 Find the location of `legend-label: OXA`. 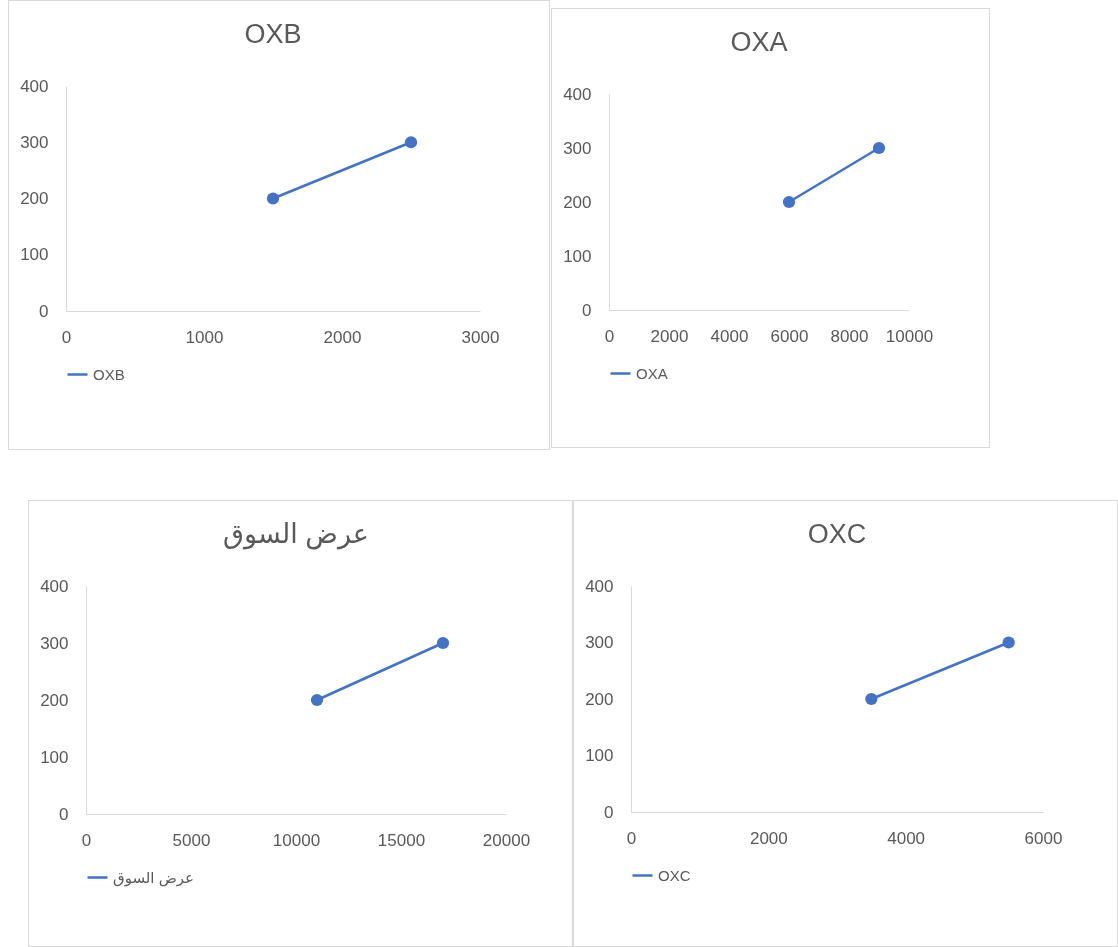

legend-label: OXA is located at coordinates (652, 373).